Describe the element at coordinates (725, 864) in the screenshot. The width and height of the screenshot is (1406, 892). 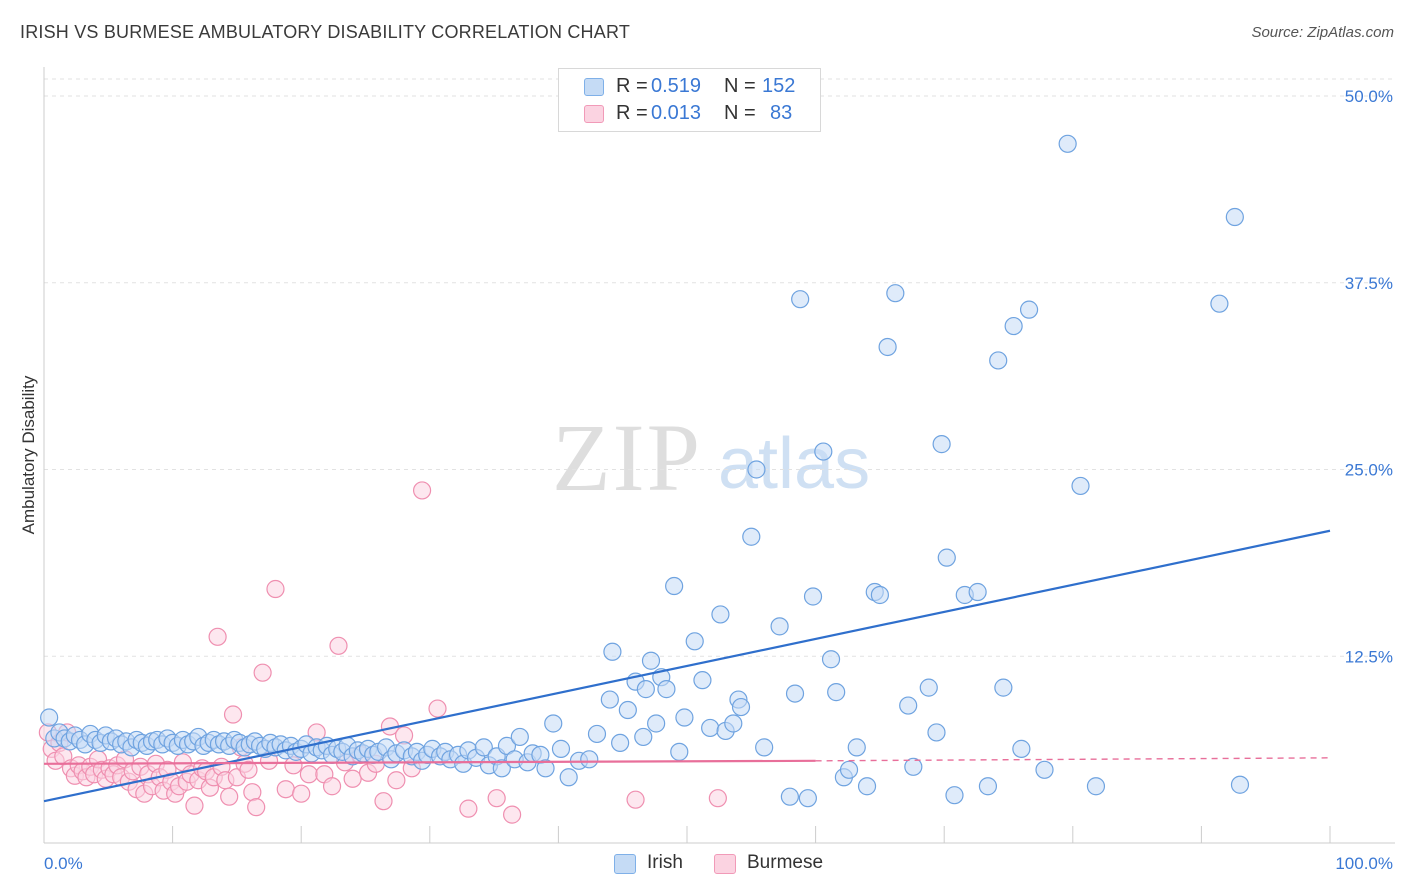
I see `bottom-legend-swatch-burmese` at that location.